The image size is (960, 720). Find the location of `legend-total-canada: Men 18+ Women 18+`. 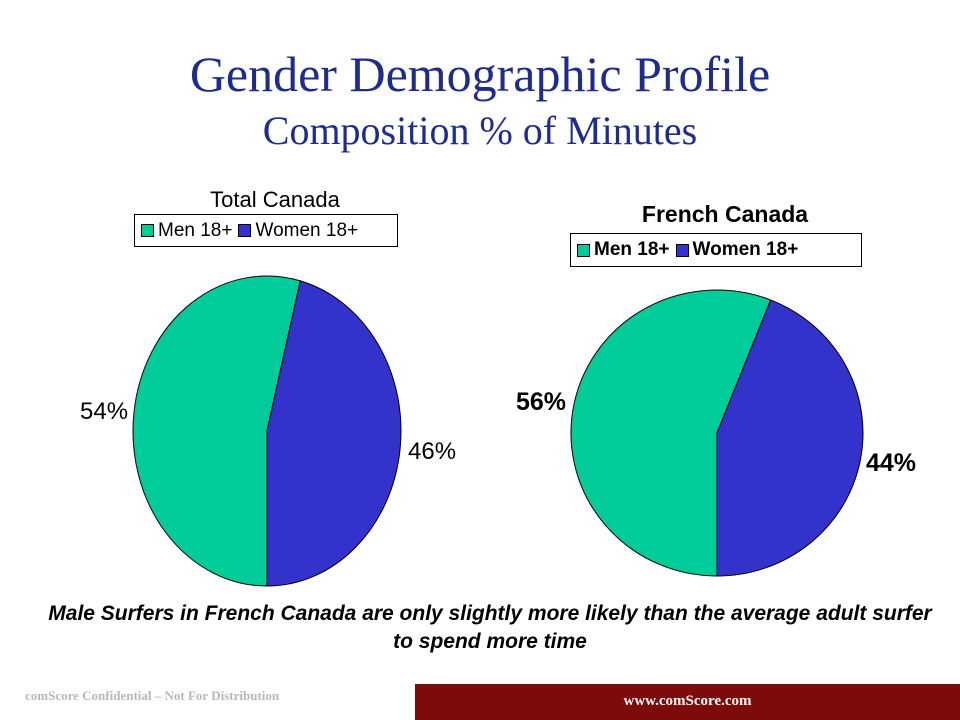

legend-total-canada: Men 18+ Women 18+ is located at coordinates (266, 230).